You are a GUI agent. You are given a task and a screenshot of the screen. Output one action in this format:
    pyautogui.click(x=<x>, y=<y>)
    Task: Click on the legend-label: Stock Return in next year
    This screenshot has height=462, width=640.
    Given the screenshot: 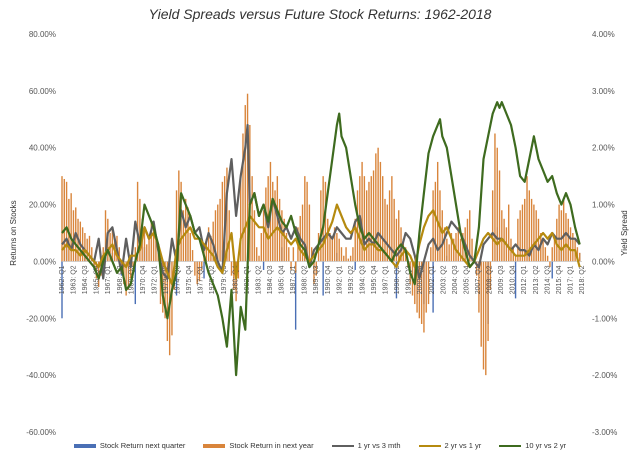 What is the action you would take?
    pyautogui.click(x=271, y=445)
    